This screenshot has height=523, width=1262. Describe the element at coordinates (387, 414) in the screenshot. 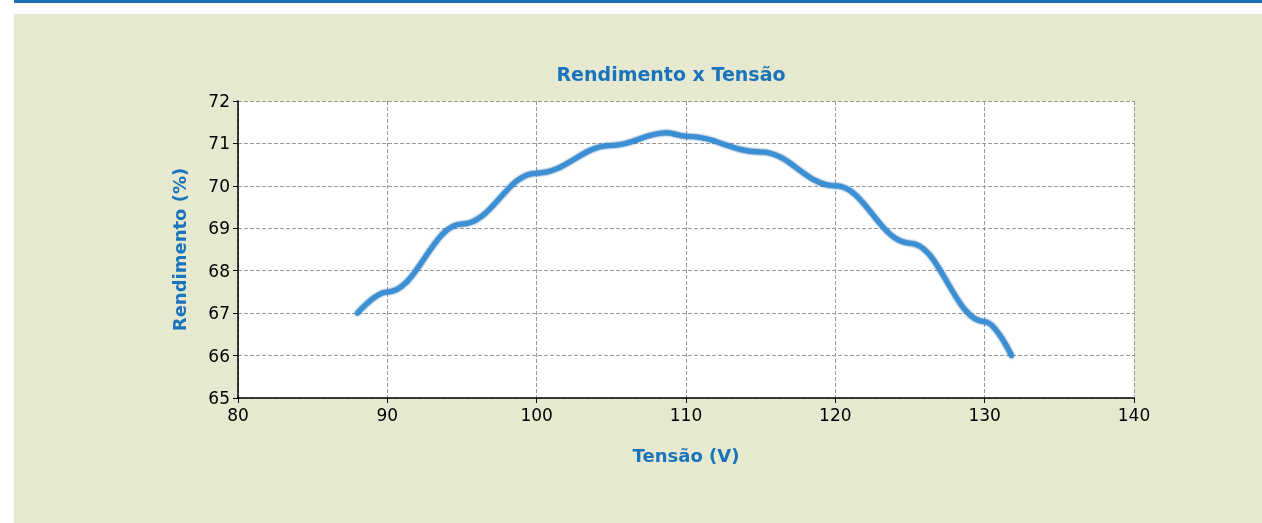

I see `x-tick-label: 90` at that location.